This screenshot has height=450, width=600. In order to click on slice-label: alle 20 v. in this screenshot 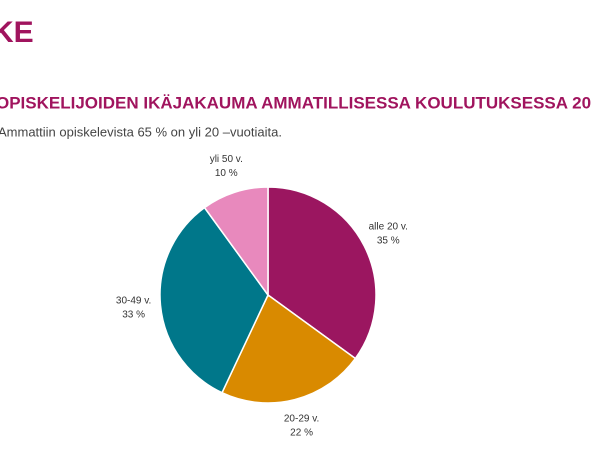, I will do `click(388, 226)`.